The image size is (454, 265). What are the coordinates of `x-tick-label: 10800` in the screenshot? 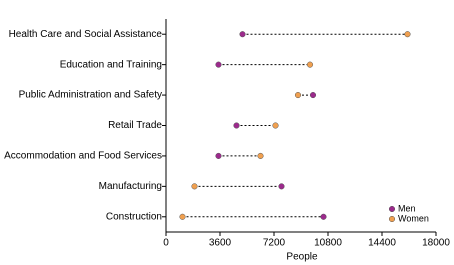 It's located at (328, 243).